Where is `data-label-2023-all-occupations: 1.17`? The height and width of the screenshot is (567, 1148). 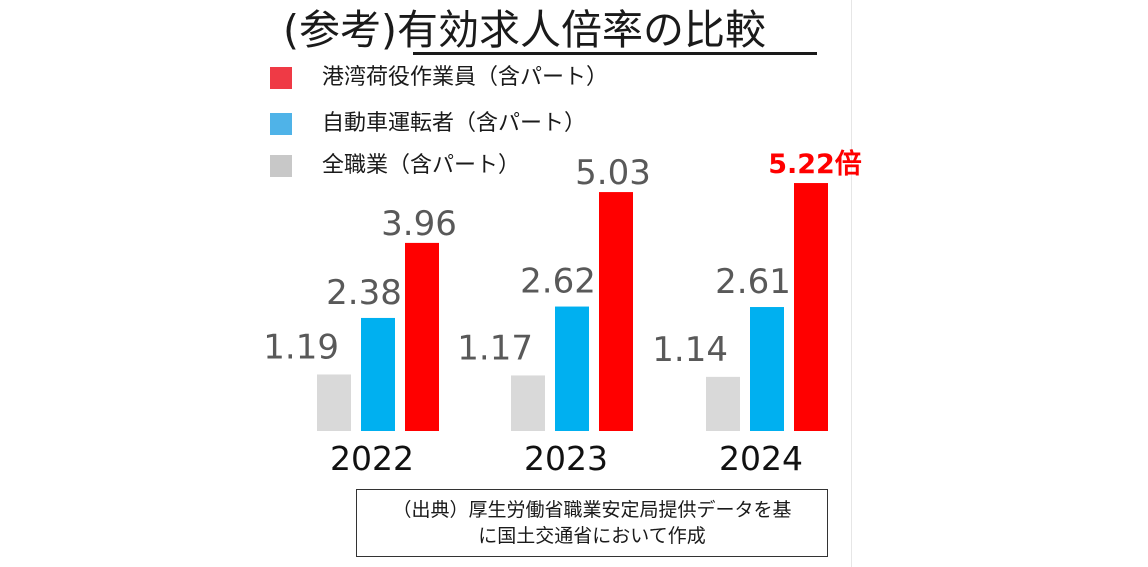
data-label-2023-all-occupations: 1.17 is located at coordinates (495, 348).